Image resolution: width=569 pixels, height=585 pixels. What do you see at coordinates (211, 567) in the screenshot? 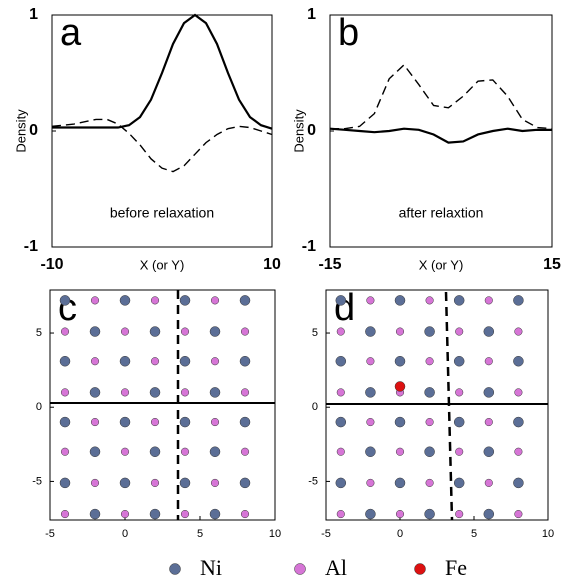
I see `legend-label: Ni` at bounding box center [211, 567].